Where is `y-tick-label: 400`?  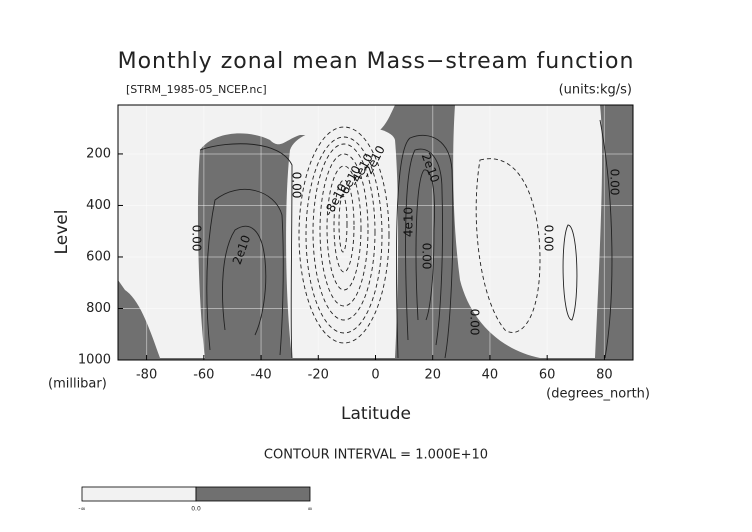
y-tick-label: 400 is located at coordinates (98, 205).